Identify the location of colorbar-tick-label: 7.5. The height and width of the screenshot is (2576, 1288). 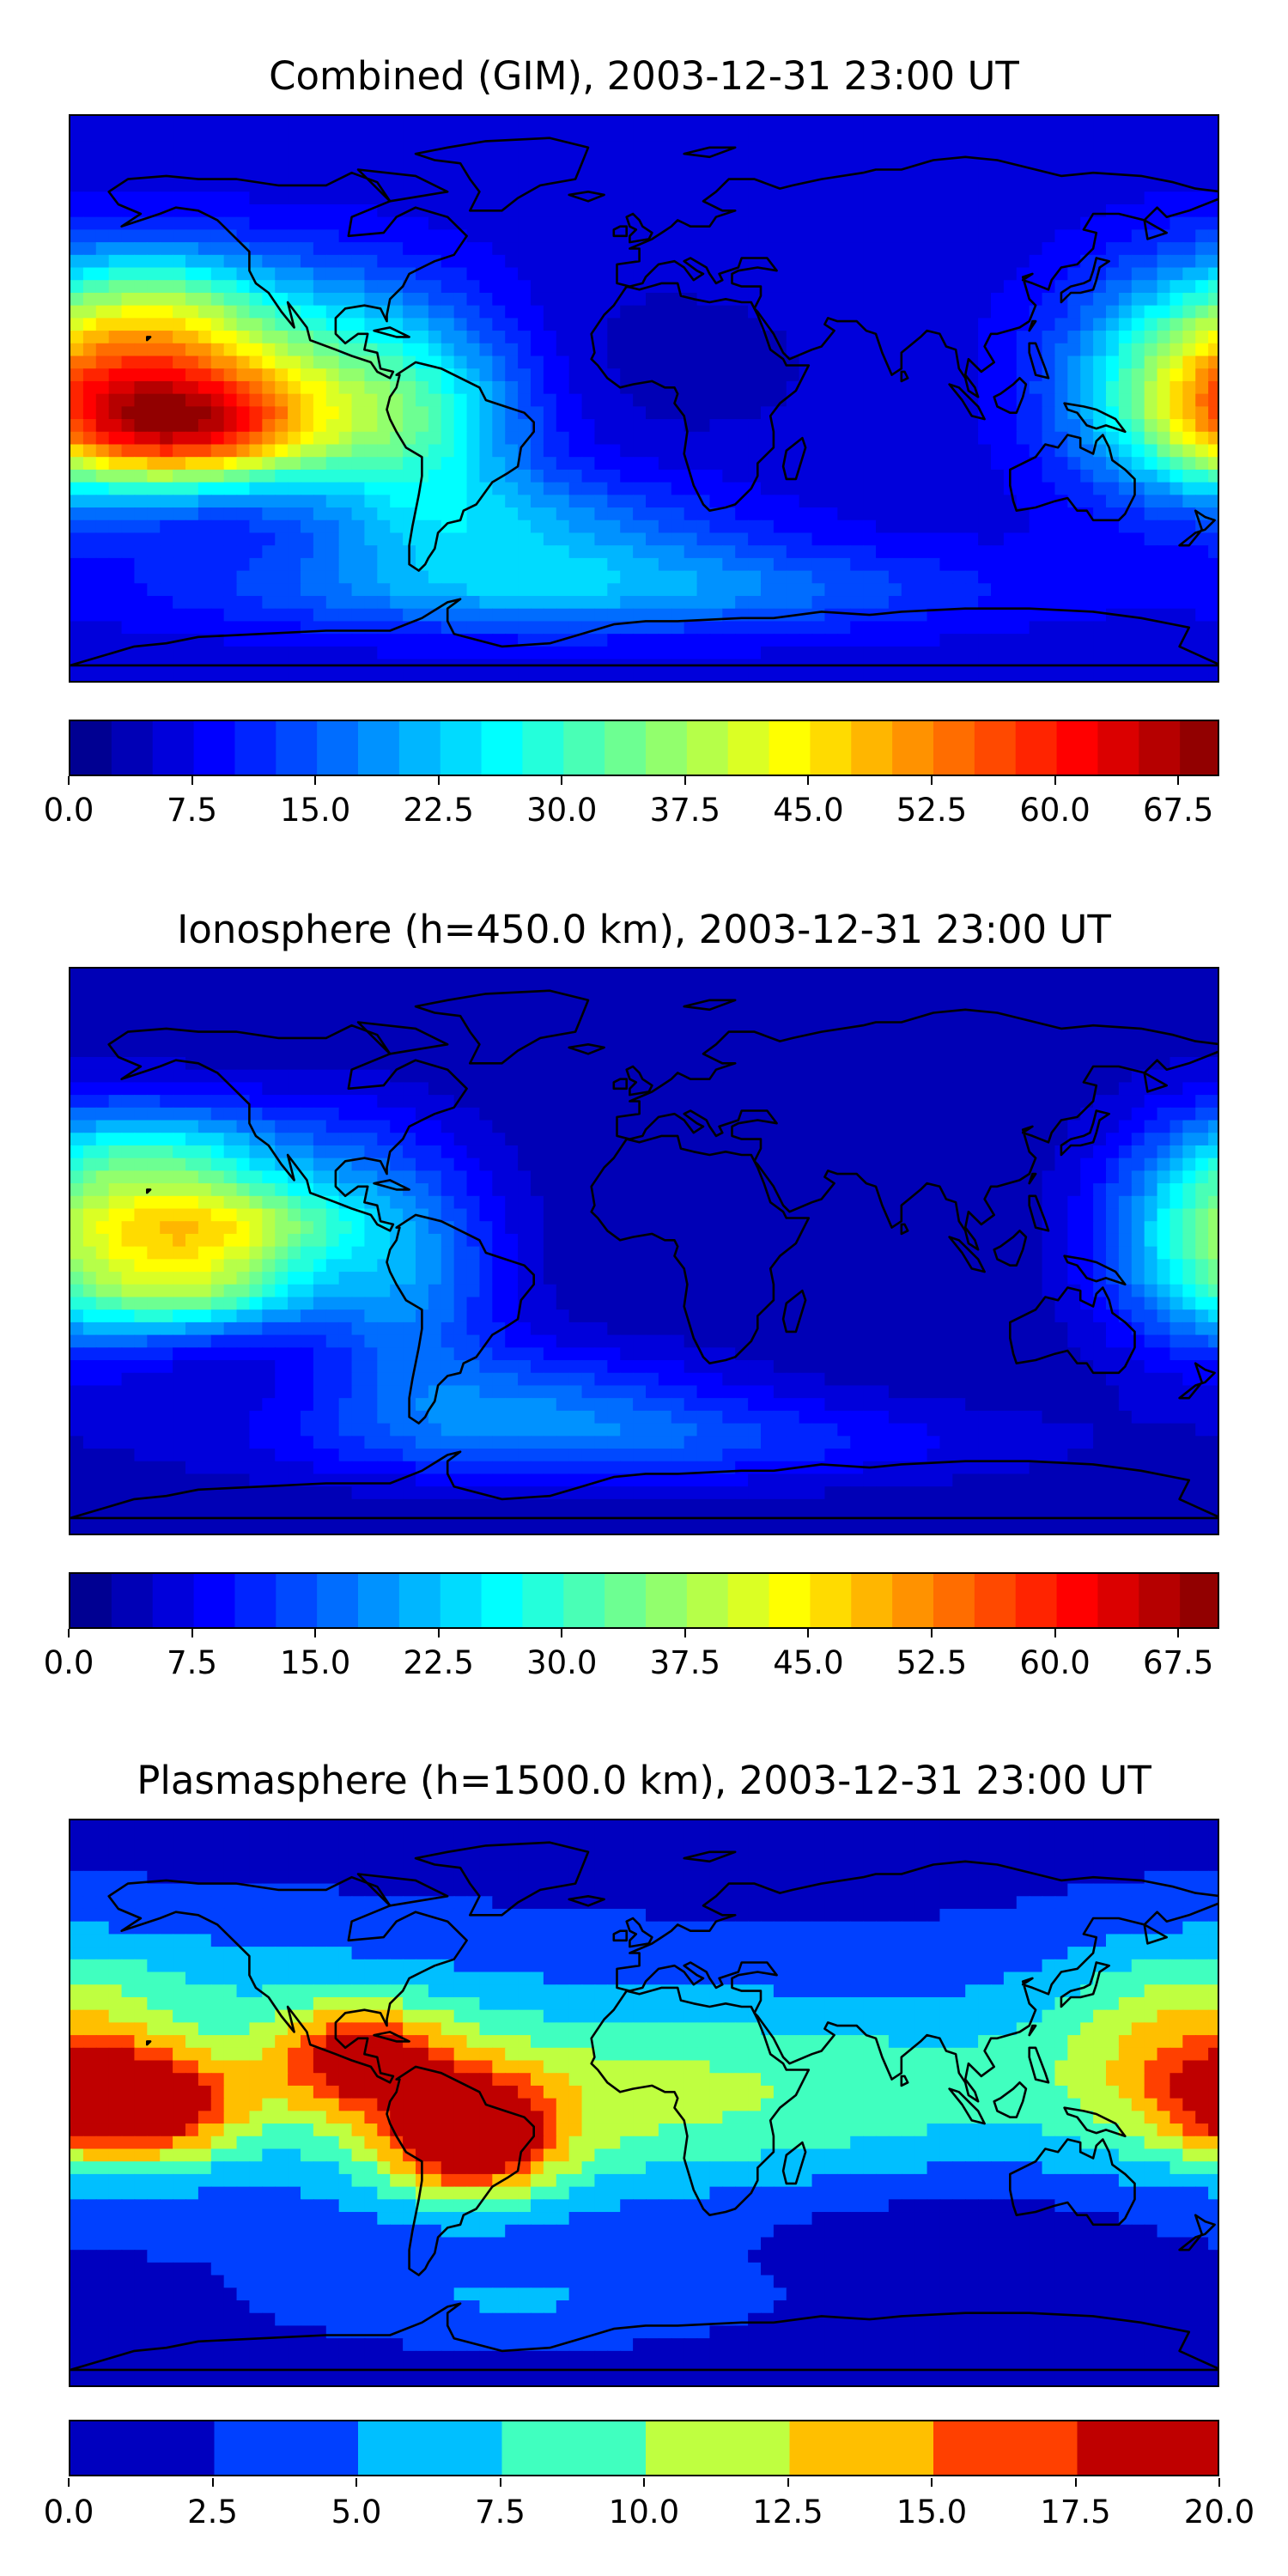
(192, 1663).